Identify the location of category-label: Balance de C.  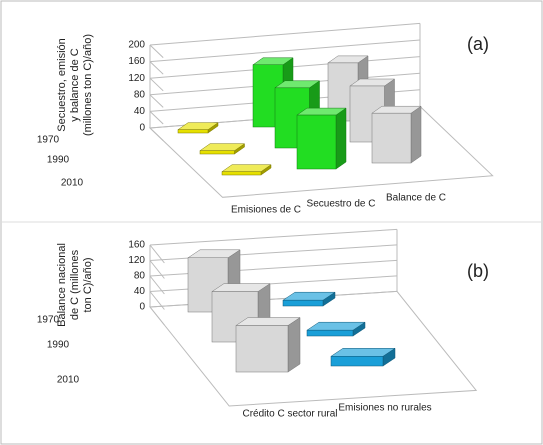
(416, 198).